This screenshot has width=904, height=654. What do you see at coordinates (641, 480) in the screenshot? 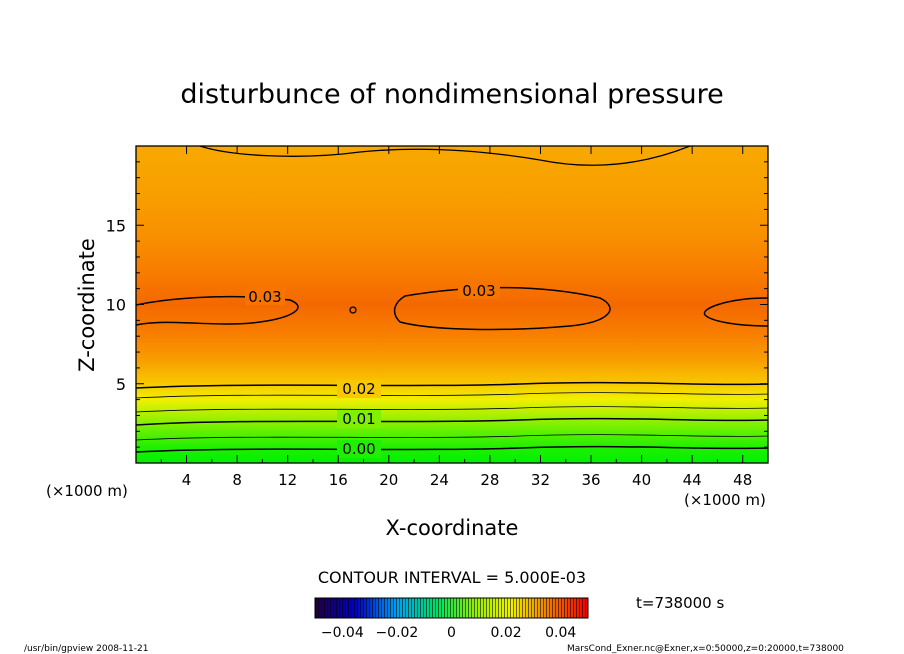
I see `x-tick-label: 40` at bounding box center [641, 480].